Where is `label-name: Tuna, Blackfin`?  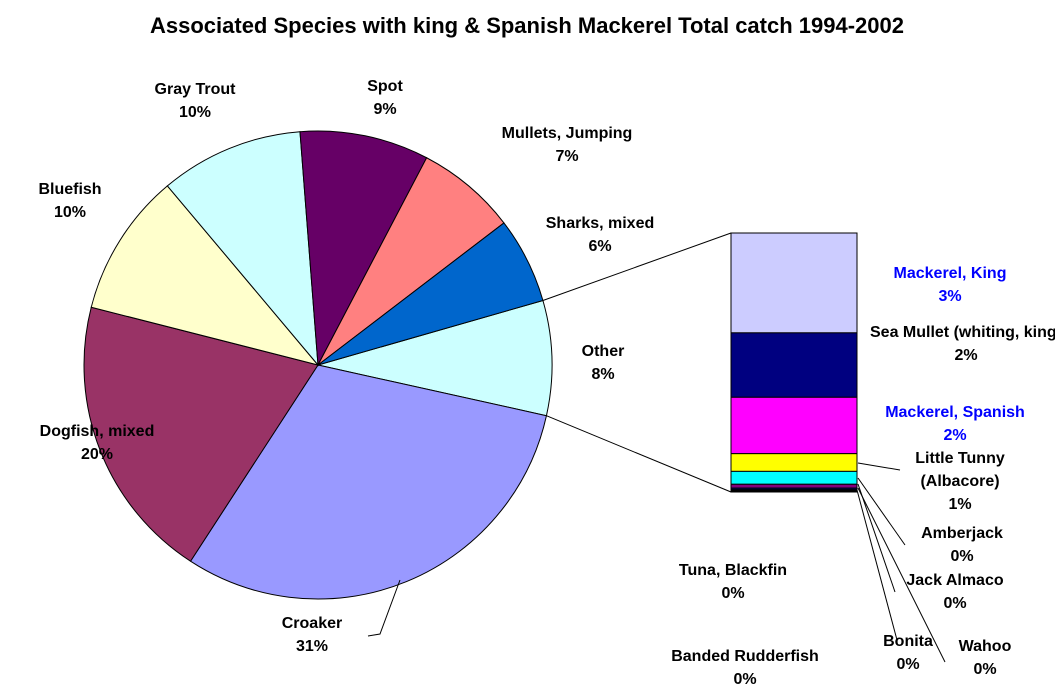 label-name: Tuna, Blackfin is located at coordinates (733, 570).